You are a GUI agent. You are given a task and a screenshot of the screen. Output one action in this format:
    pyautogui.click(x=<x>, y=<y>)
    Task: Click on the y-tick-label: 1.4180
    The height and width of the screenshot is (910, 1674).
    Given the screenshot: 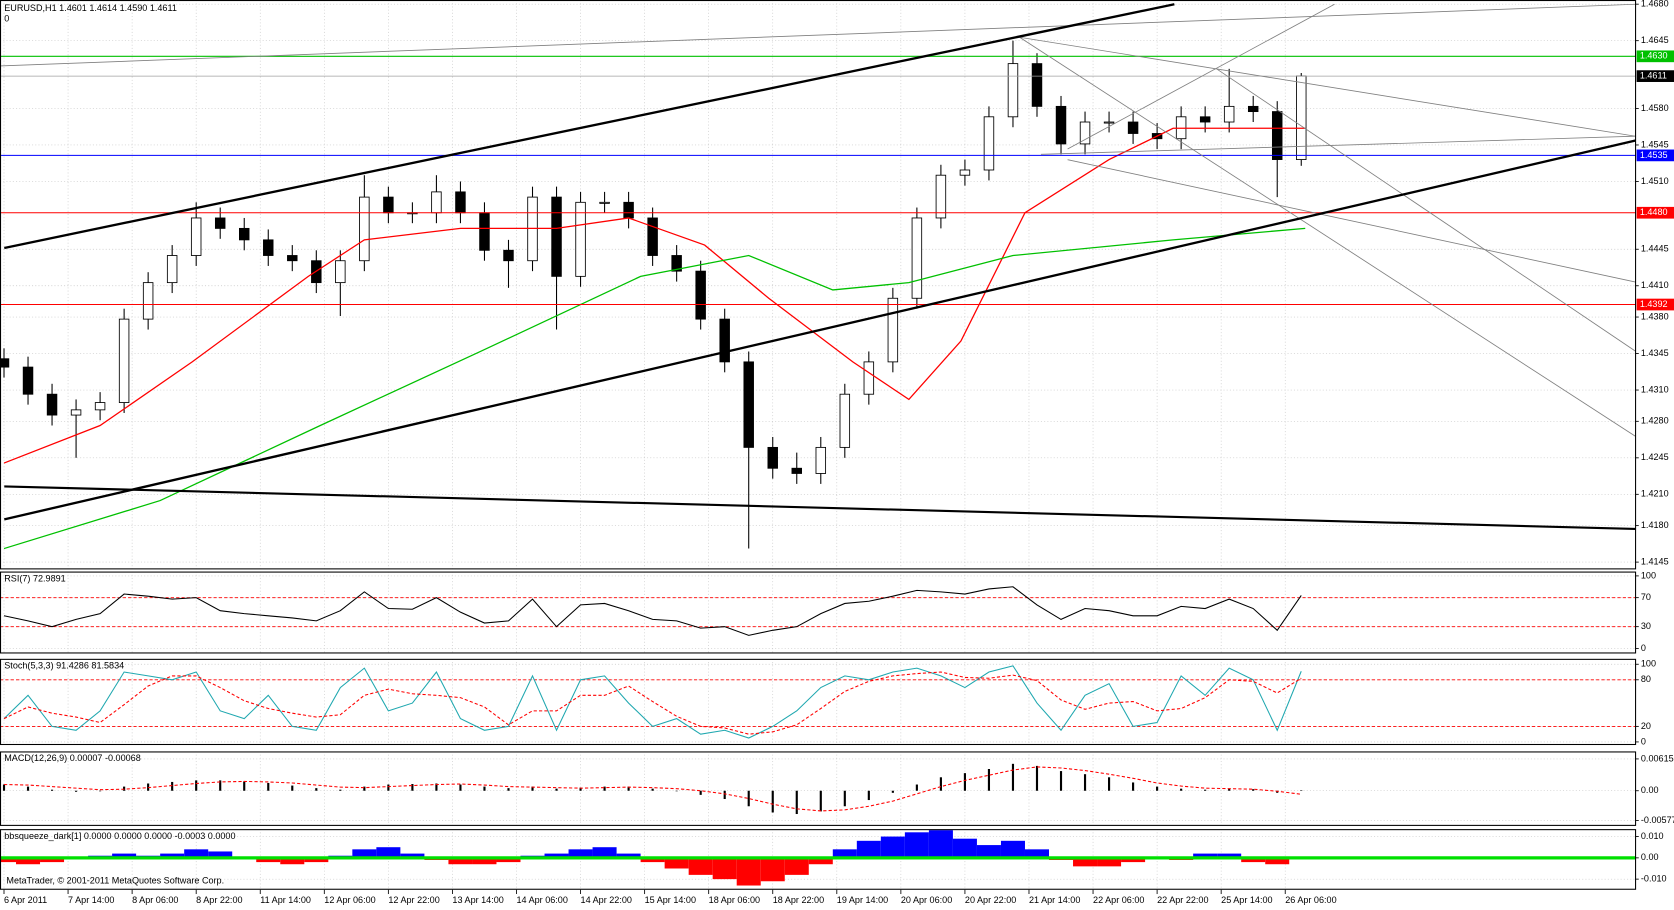 What is the action you would take?
    pyautogui.click(x=1655, y=525)
    